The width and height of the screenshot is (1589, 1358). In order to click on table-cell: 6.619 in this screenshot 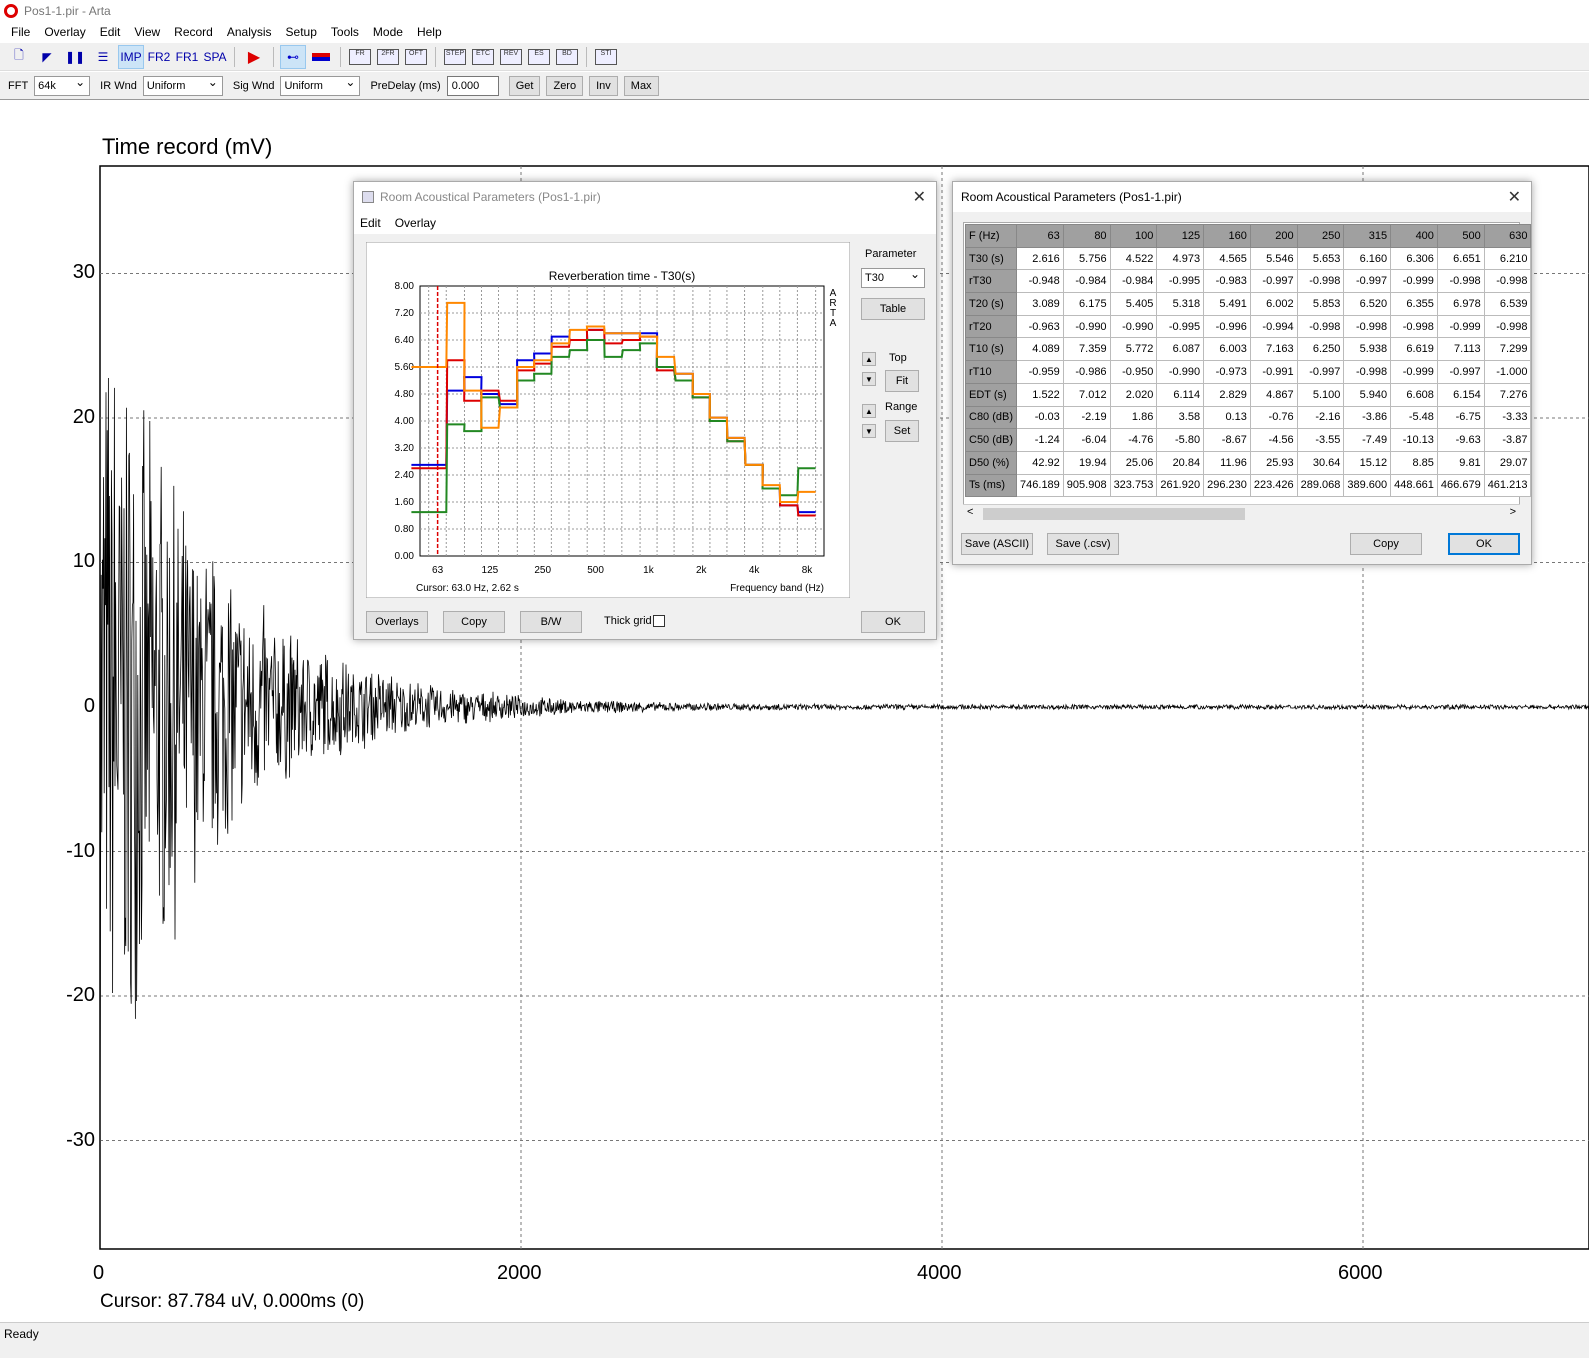, I will do `click(1414, 349)`.